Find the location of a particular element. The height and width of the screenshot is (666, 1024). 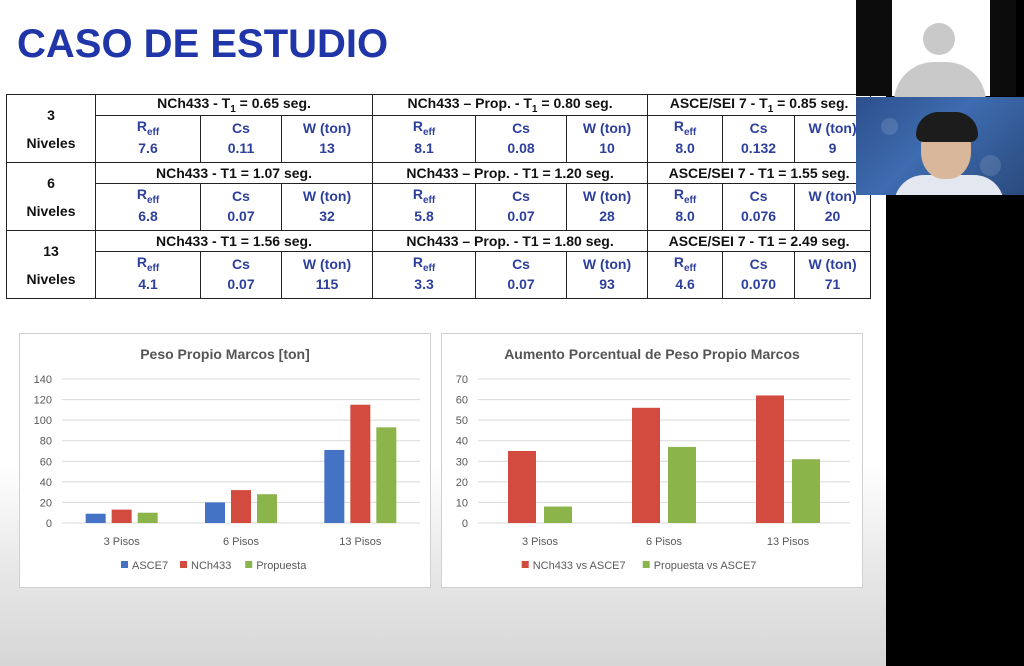

y-tick-label: 30 is located at coordinates (462, 462).